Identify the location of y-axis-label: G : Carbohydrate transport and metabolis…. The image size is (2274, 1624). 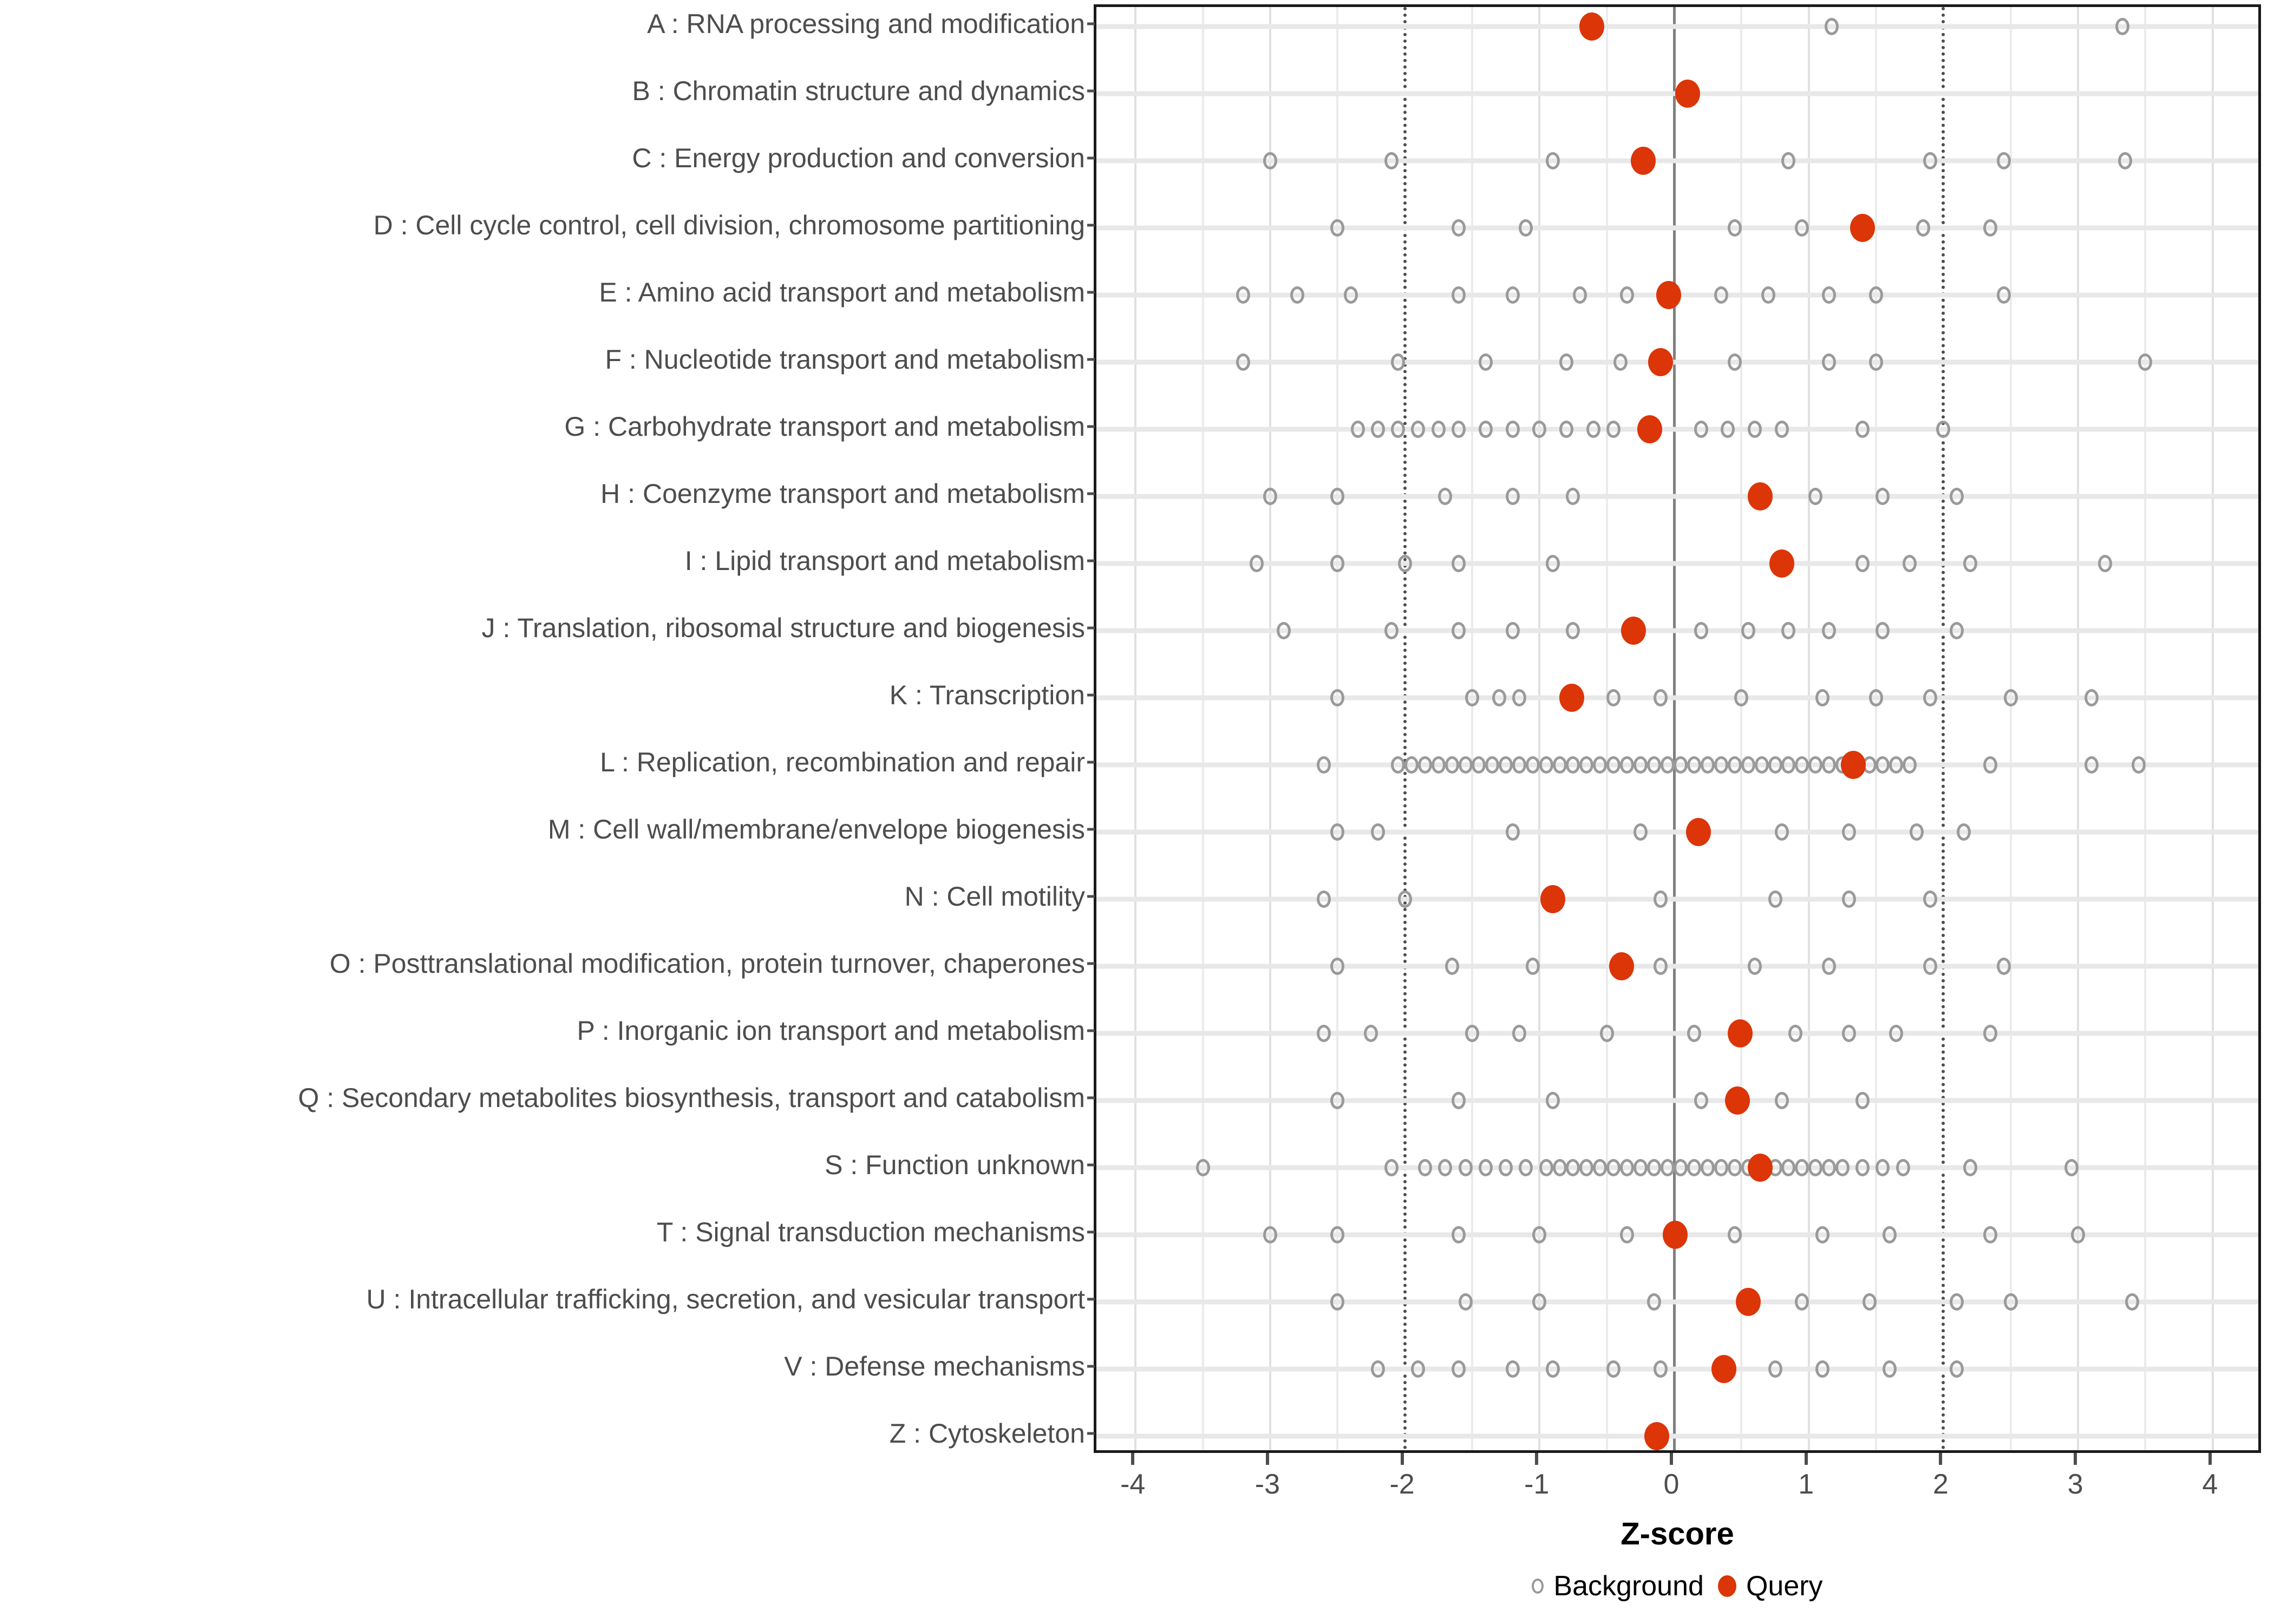
(825, 426).